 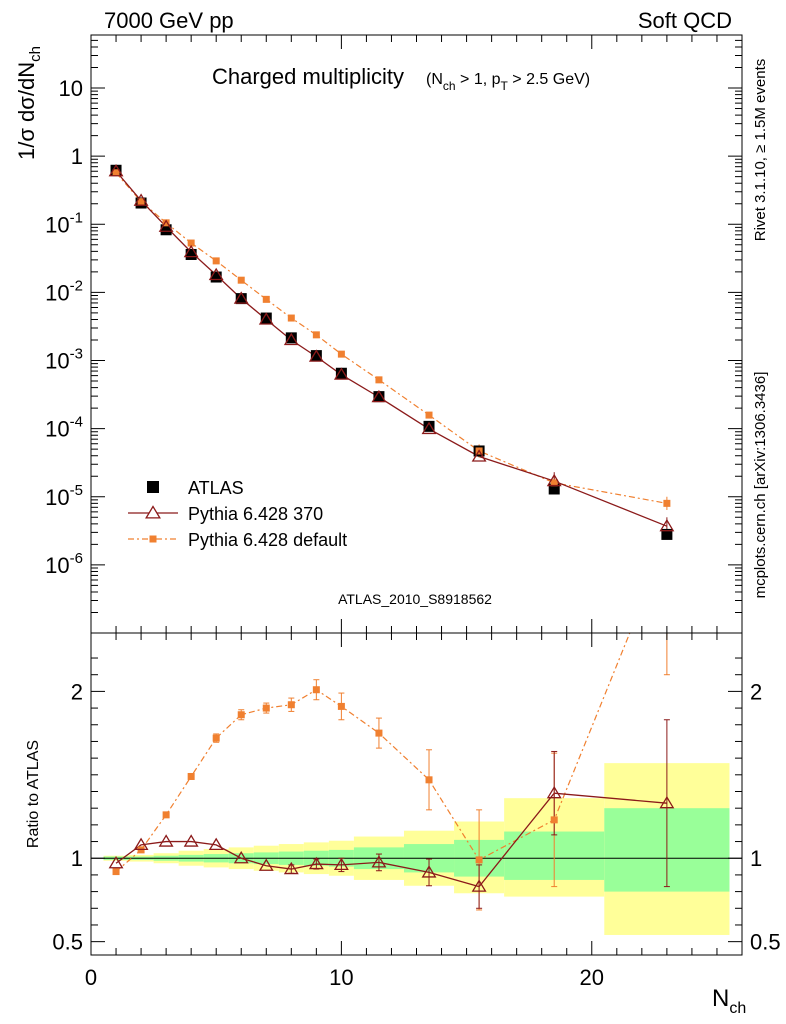 I want to click on band-group, so click(x=416, y=849).